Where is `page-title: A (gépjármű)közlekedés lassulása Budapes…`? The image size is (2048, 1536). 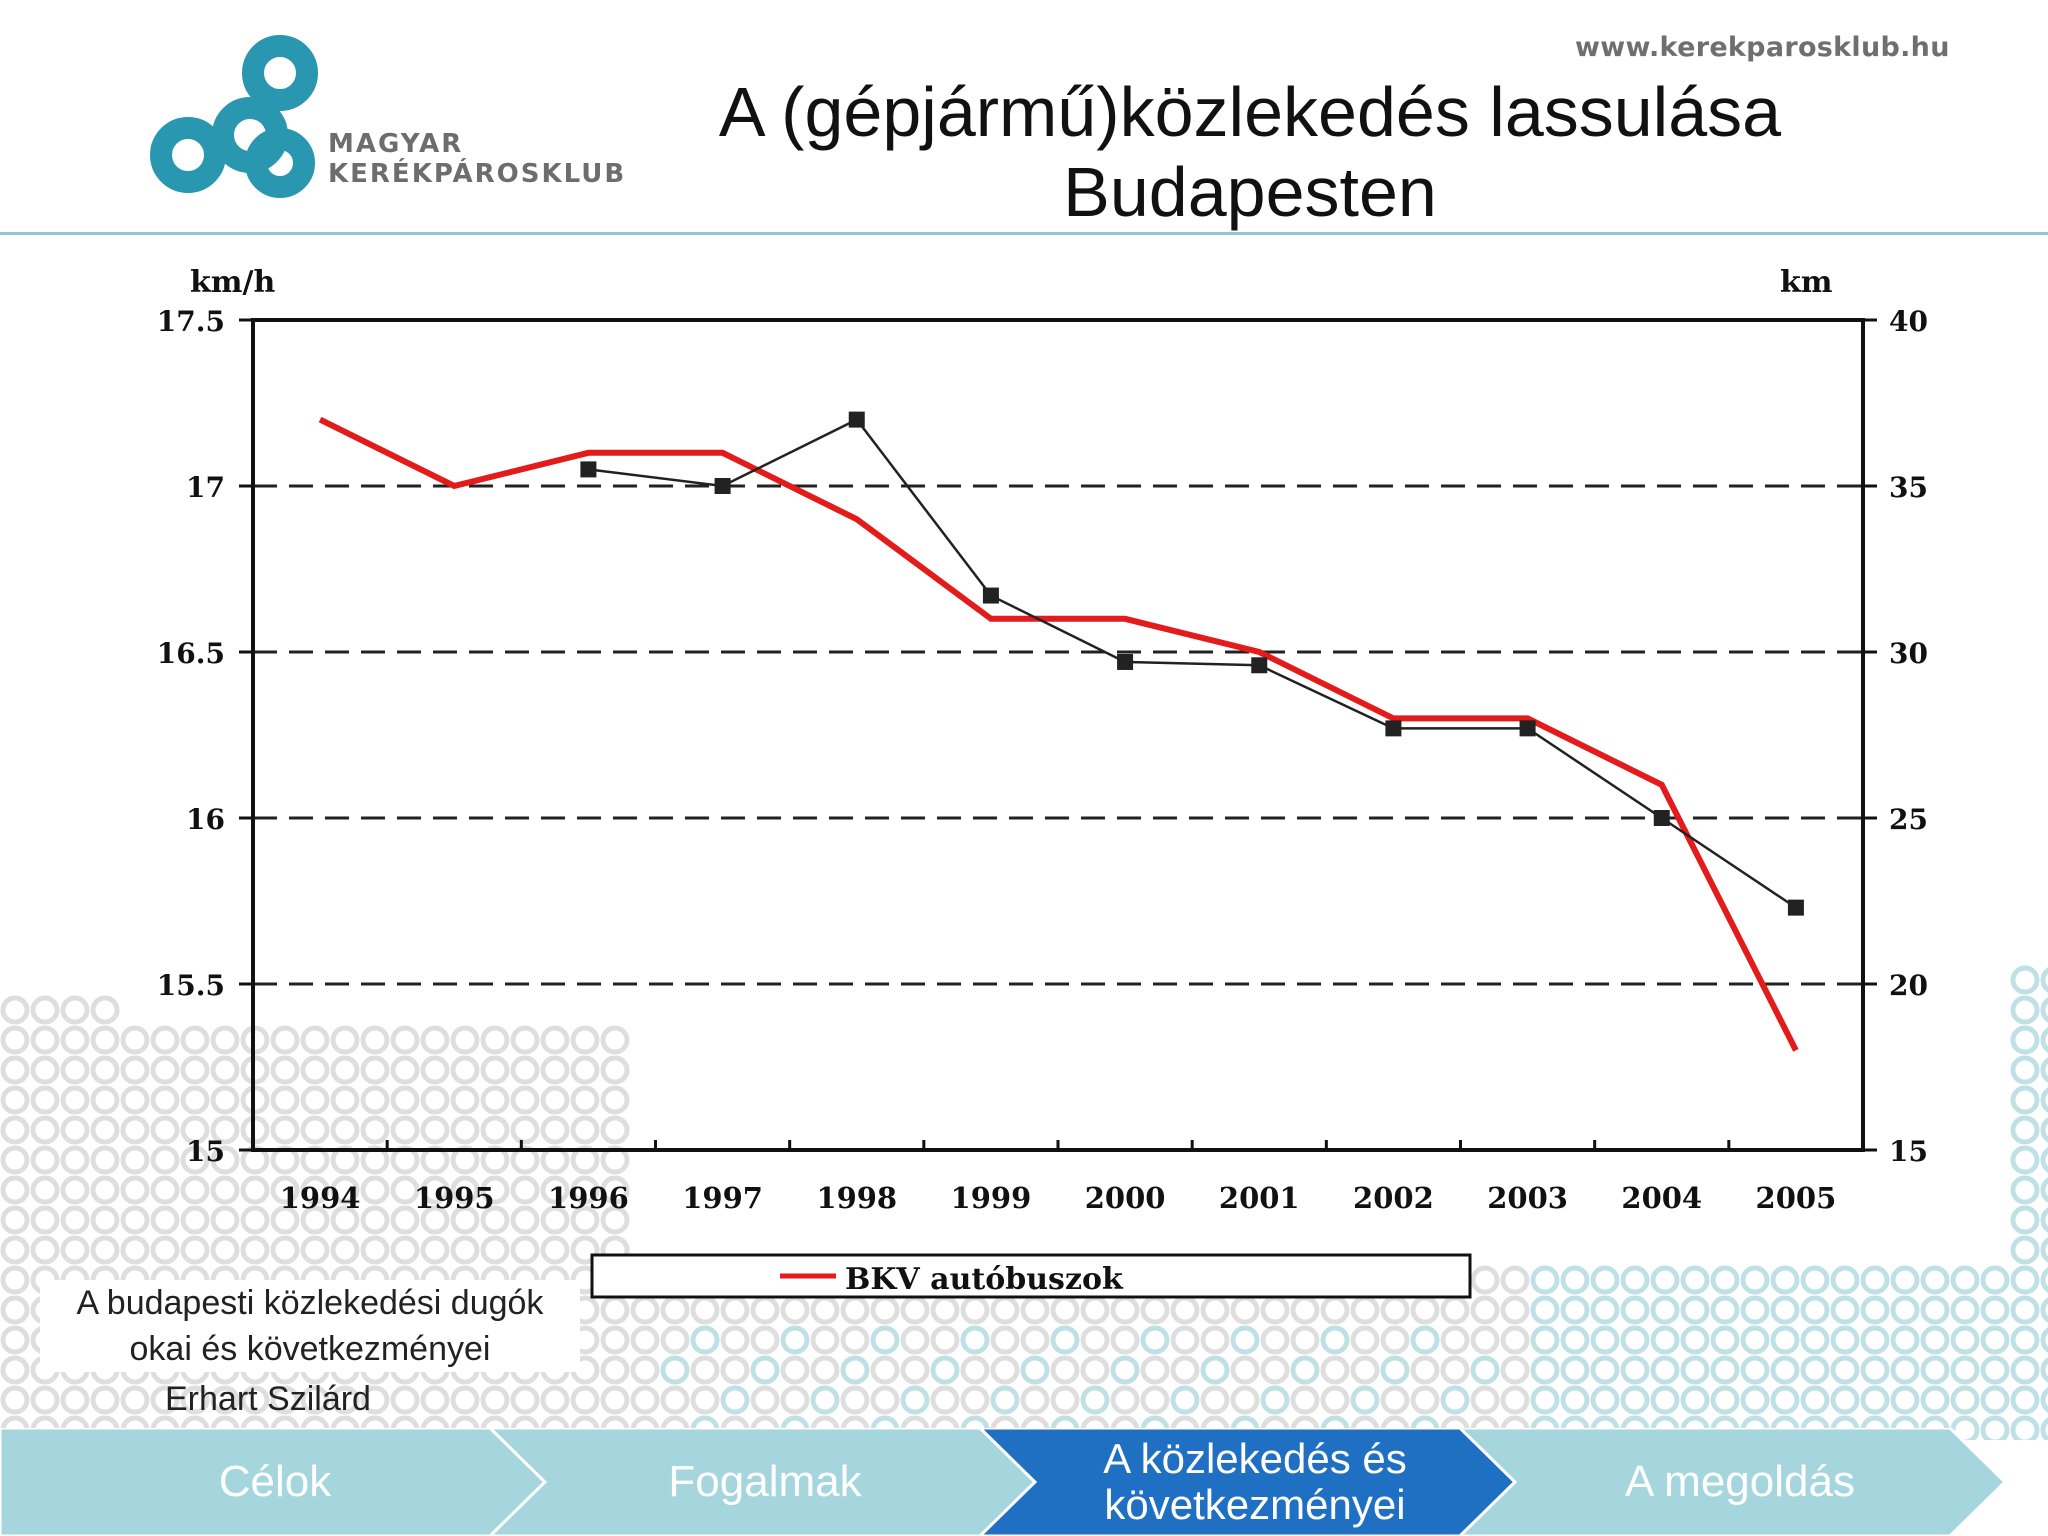
page-title: A (gépjármű)közlekedés lassulása Budapes… is located at coordinates (1250, 152).